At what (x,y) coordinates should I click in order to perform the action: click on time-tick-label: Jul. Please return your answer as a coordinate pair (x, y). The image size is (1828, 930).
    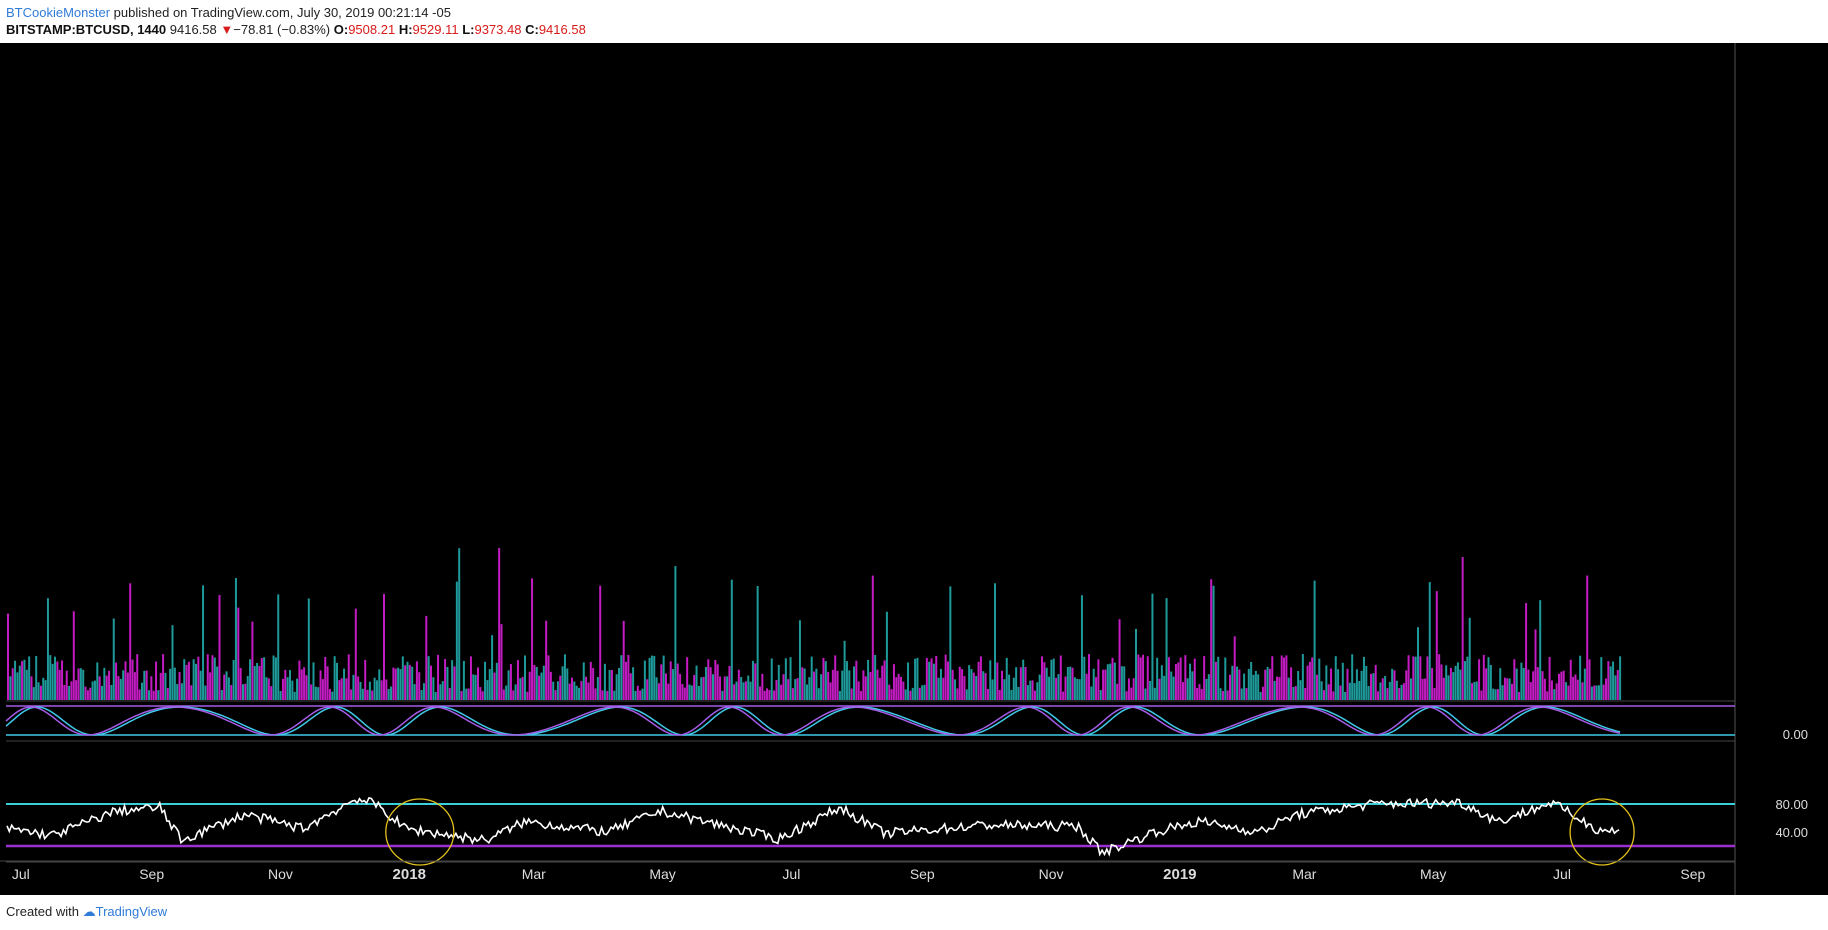
    Looking at the image, I should click on (791, 874).